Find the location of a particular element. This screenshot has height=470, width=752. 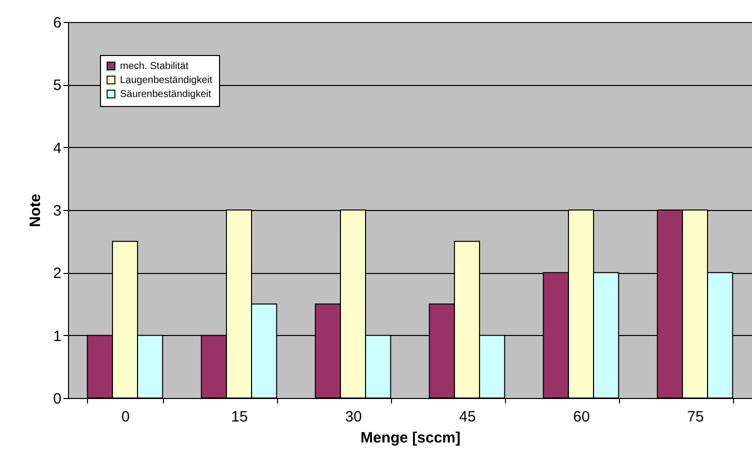

y-tick-label: 3 is located at coordinates (57, 211).